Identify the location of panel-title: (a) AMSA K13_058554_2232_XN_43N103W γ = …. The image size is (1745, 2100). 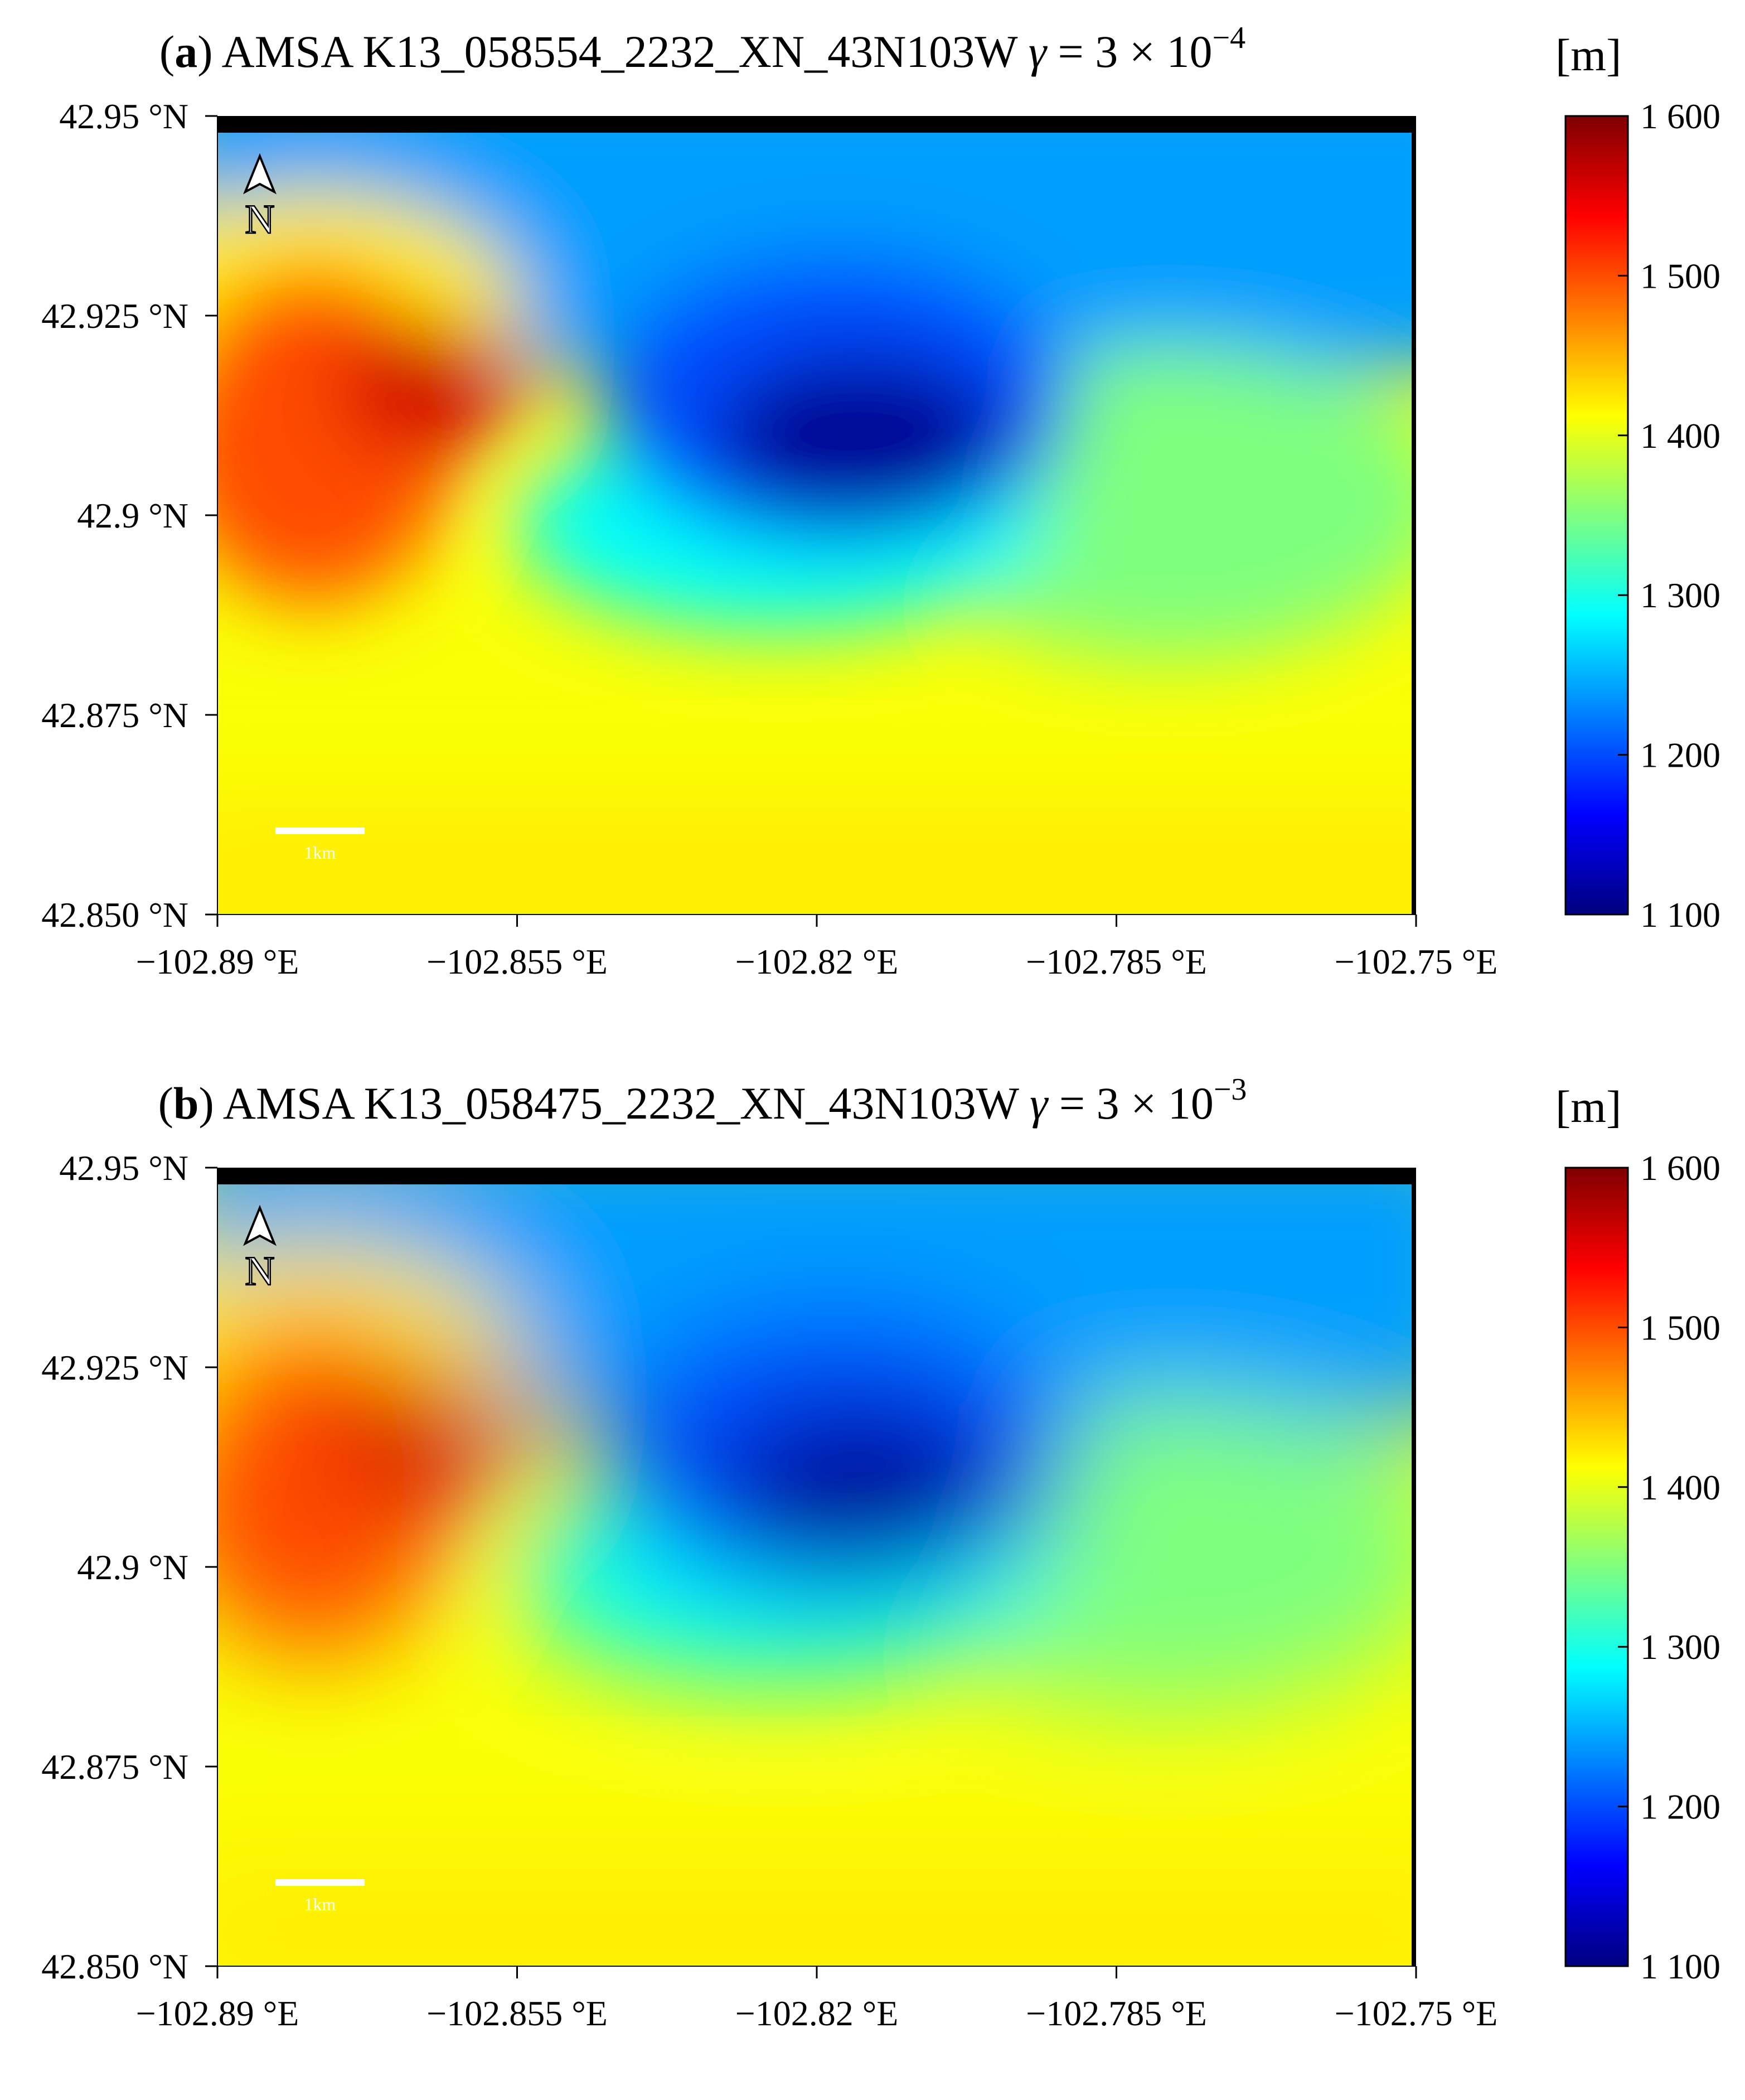
(702, 49).